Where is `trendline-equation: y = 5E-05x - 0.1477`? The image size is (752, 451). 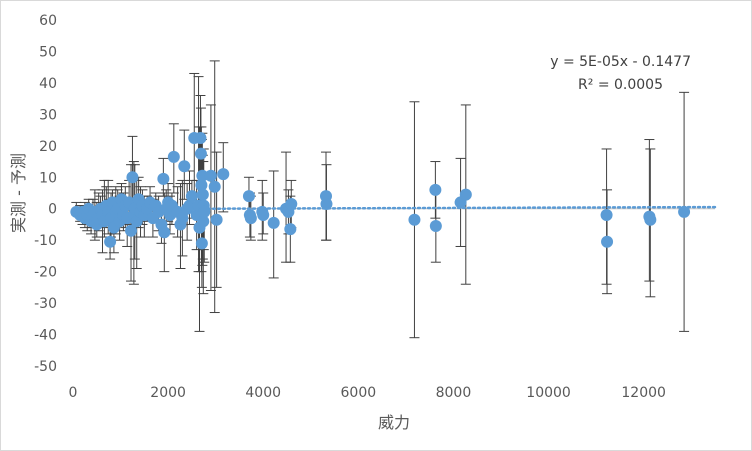
trendline-equation: y = 5E-05x - 0.1477 is located at coordinates (620, 62).